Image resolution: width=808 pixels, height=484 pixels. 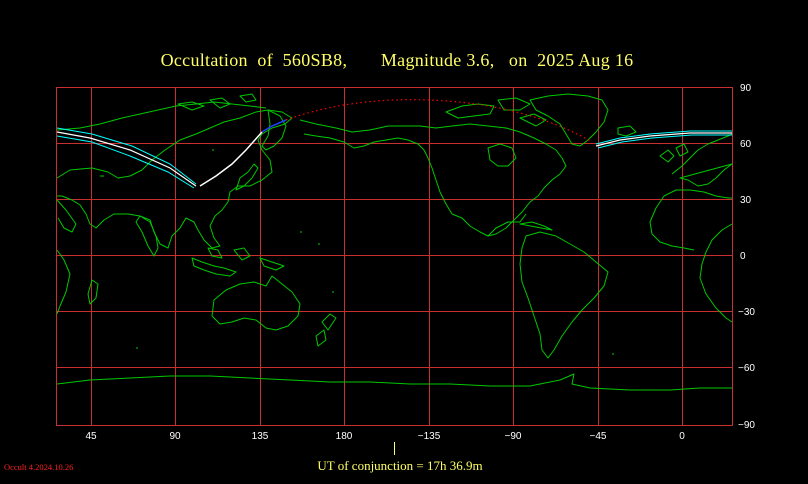 I want to click on coastline-new-zealand, so click(x=326, y=330).